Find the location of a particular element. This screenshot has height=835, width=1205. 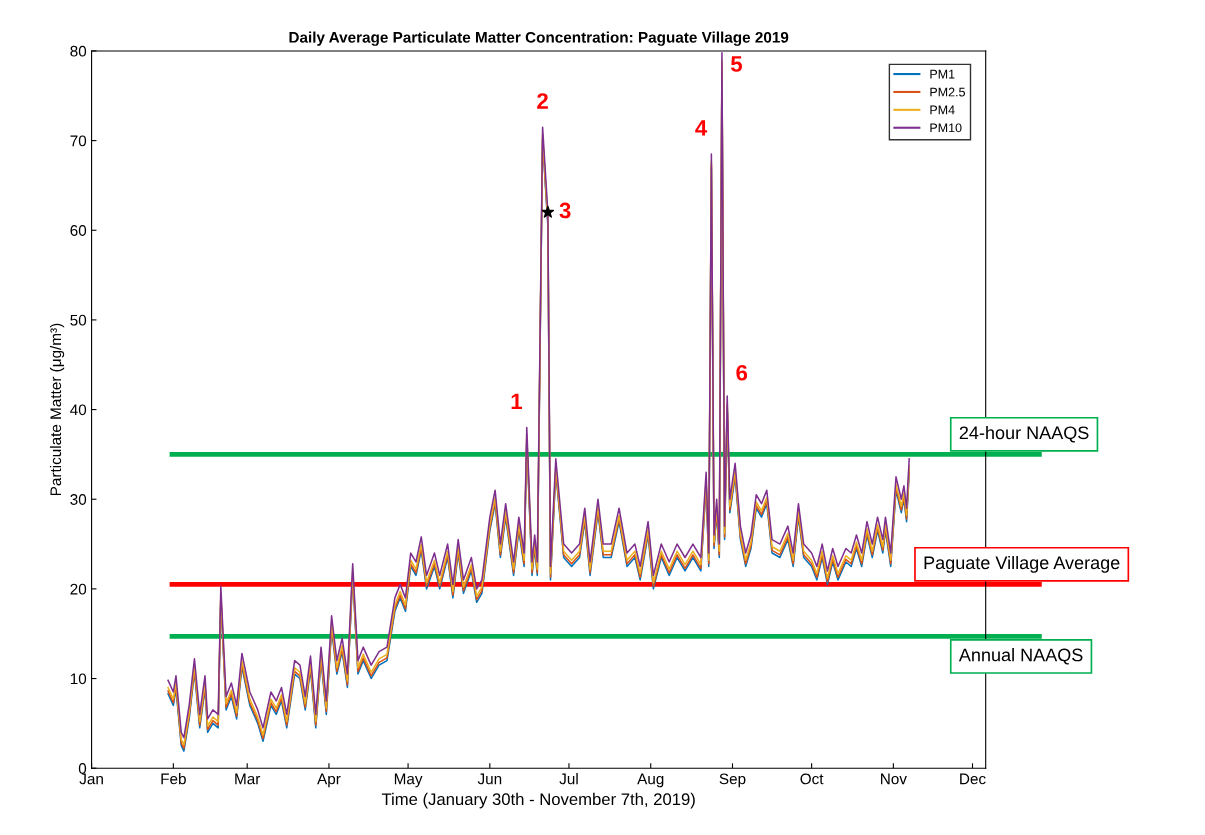

x-axis-title: Time (January 30th - November 7th, 2019) is located at coordinates (538, 800).